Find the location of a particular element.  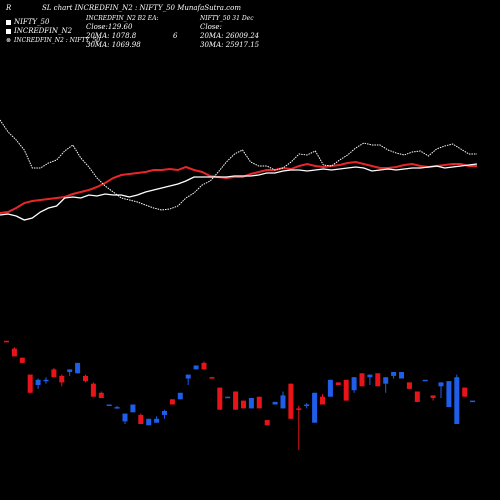

stats-incredfin-20ma: 20MA: 1078.8 is located at coordinates (111, 36).